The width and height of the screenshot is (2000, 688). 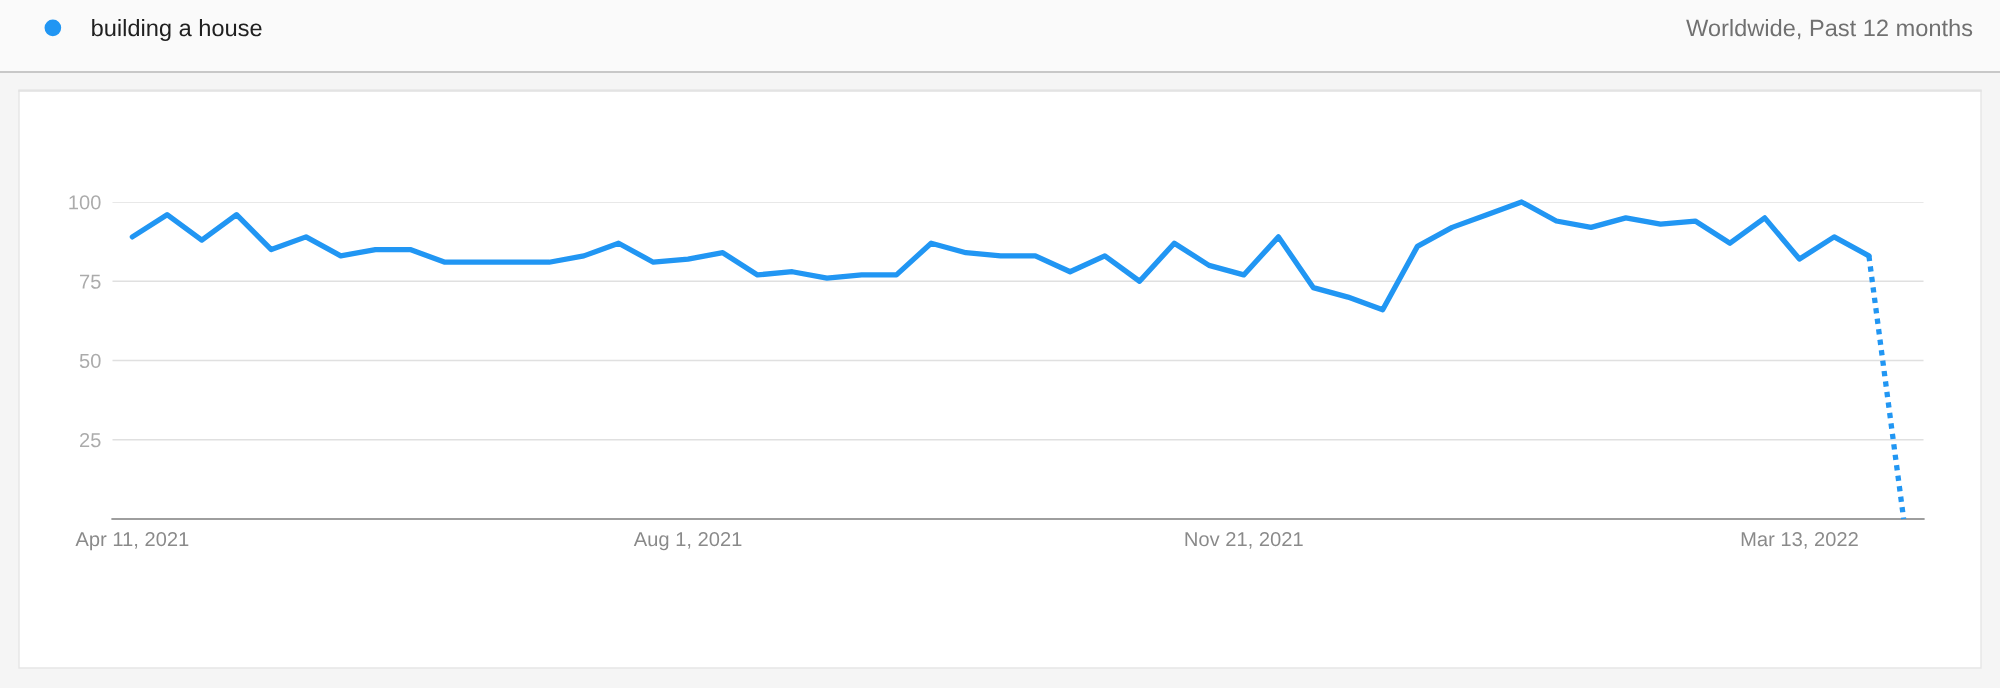 I want to click on legend-label: building a house, so click(x=177, y=30).